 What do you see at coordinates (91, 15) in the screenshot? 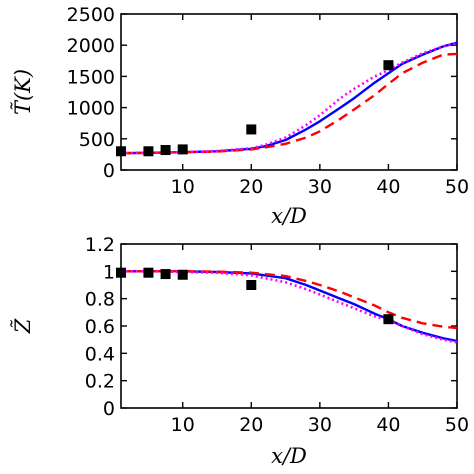
I see `y-tick-label: 2500` at bounding box center [91, 15].